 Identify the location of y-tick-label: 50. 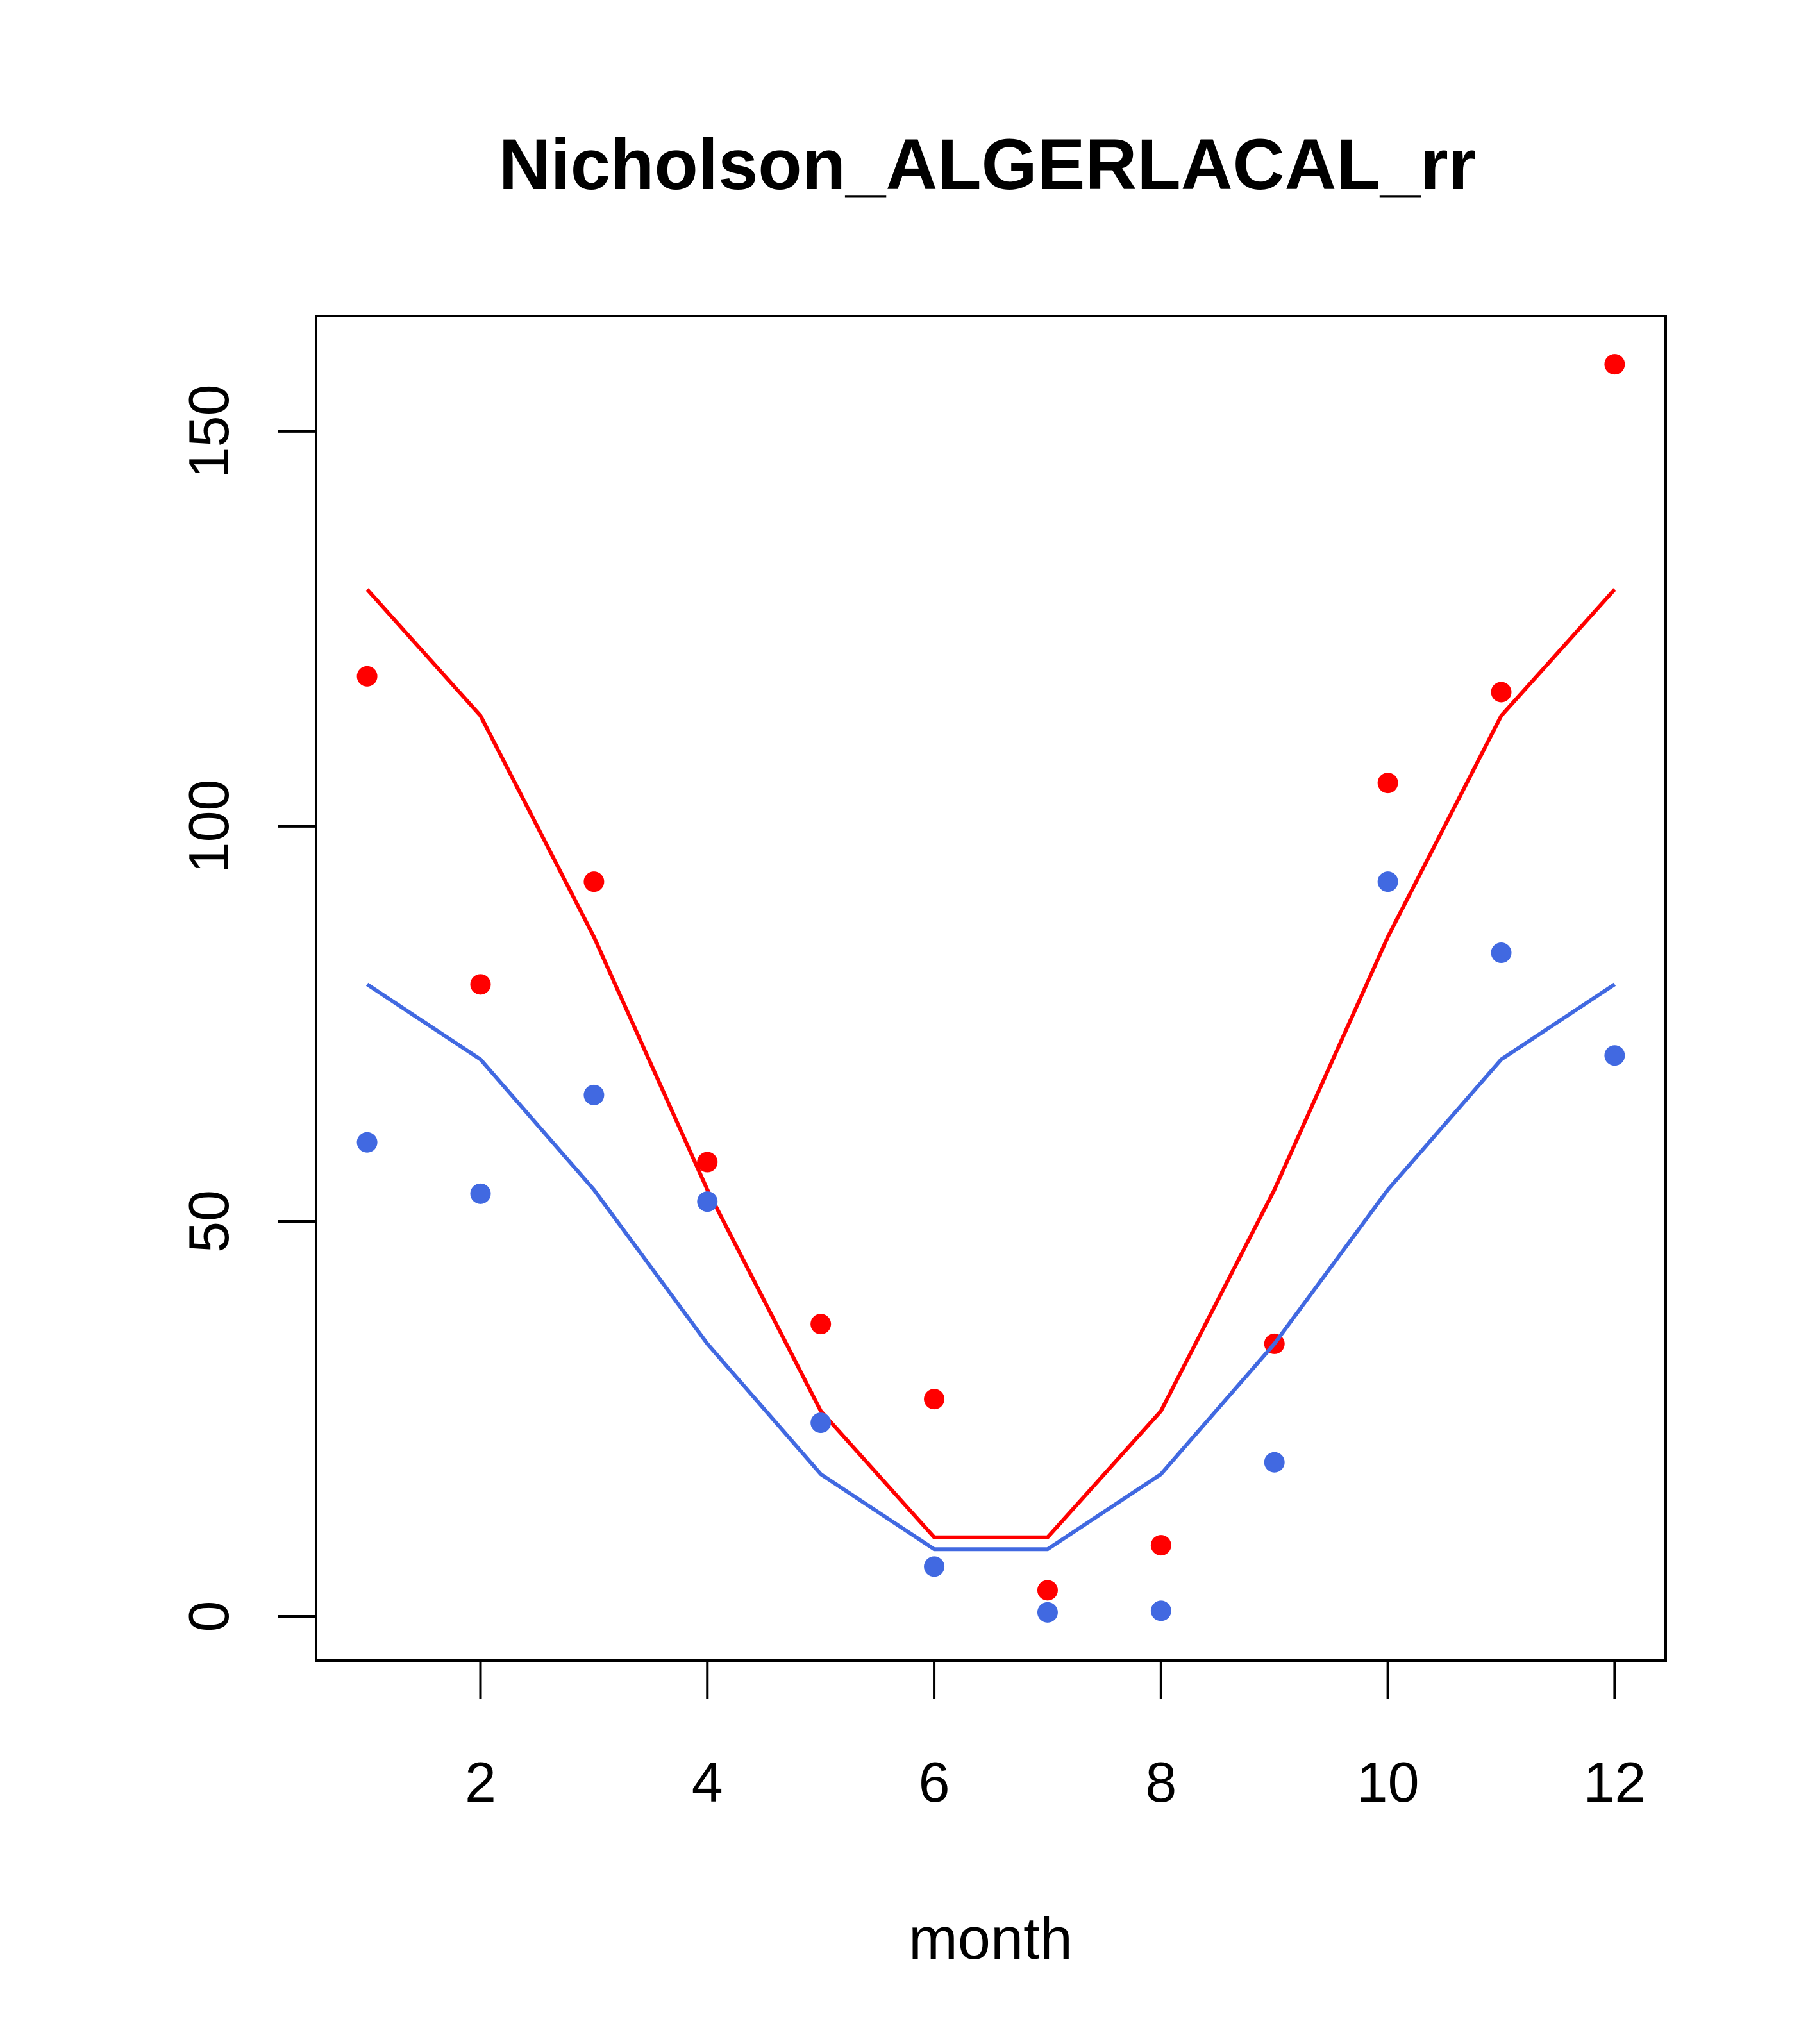
(208, 1222).